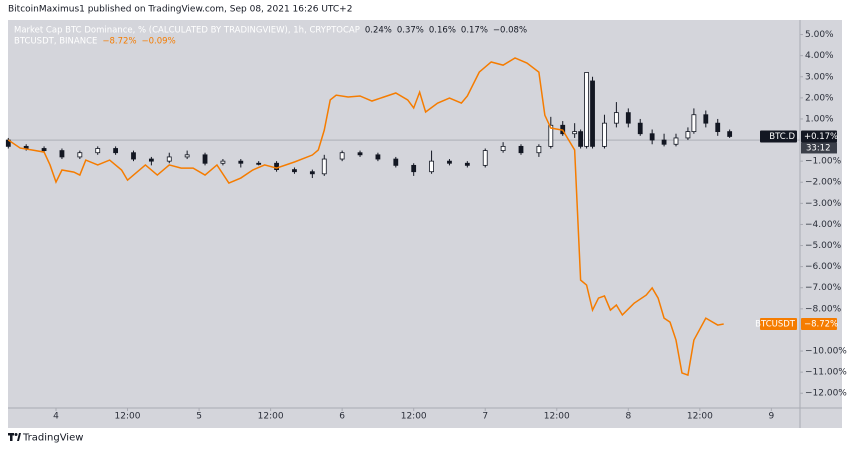 The width and height of the screenshot is (850, 449). Describe the element at coordinates (159, 42) in the screenshot. I see `legend-value: −0.09%` at that location.